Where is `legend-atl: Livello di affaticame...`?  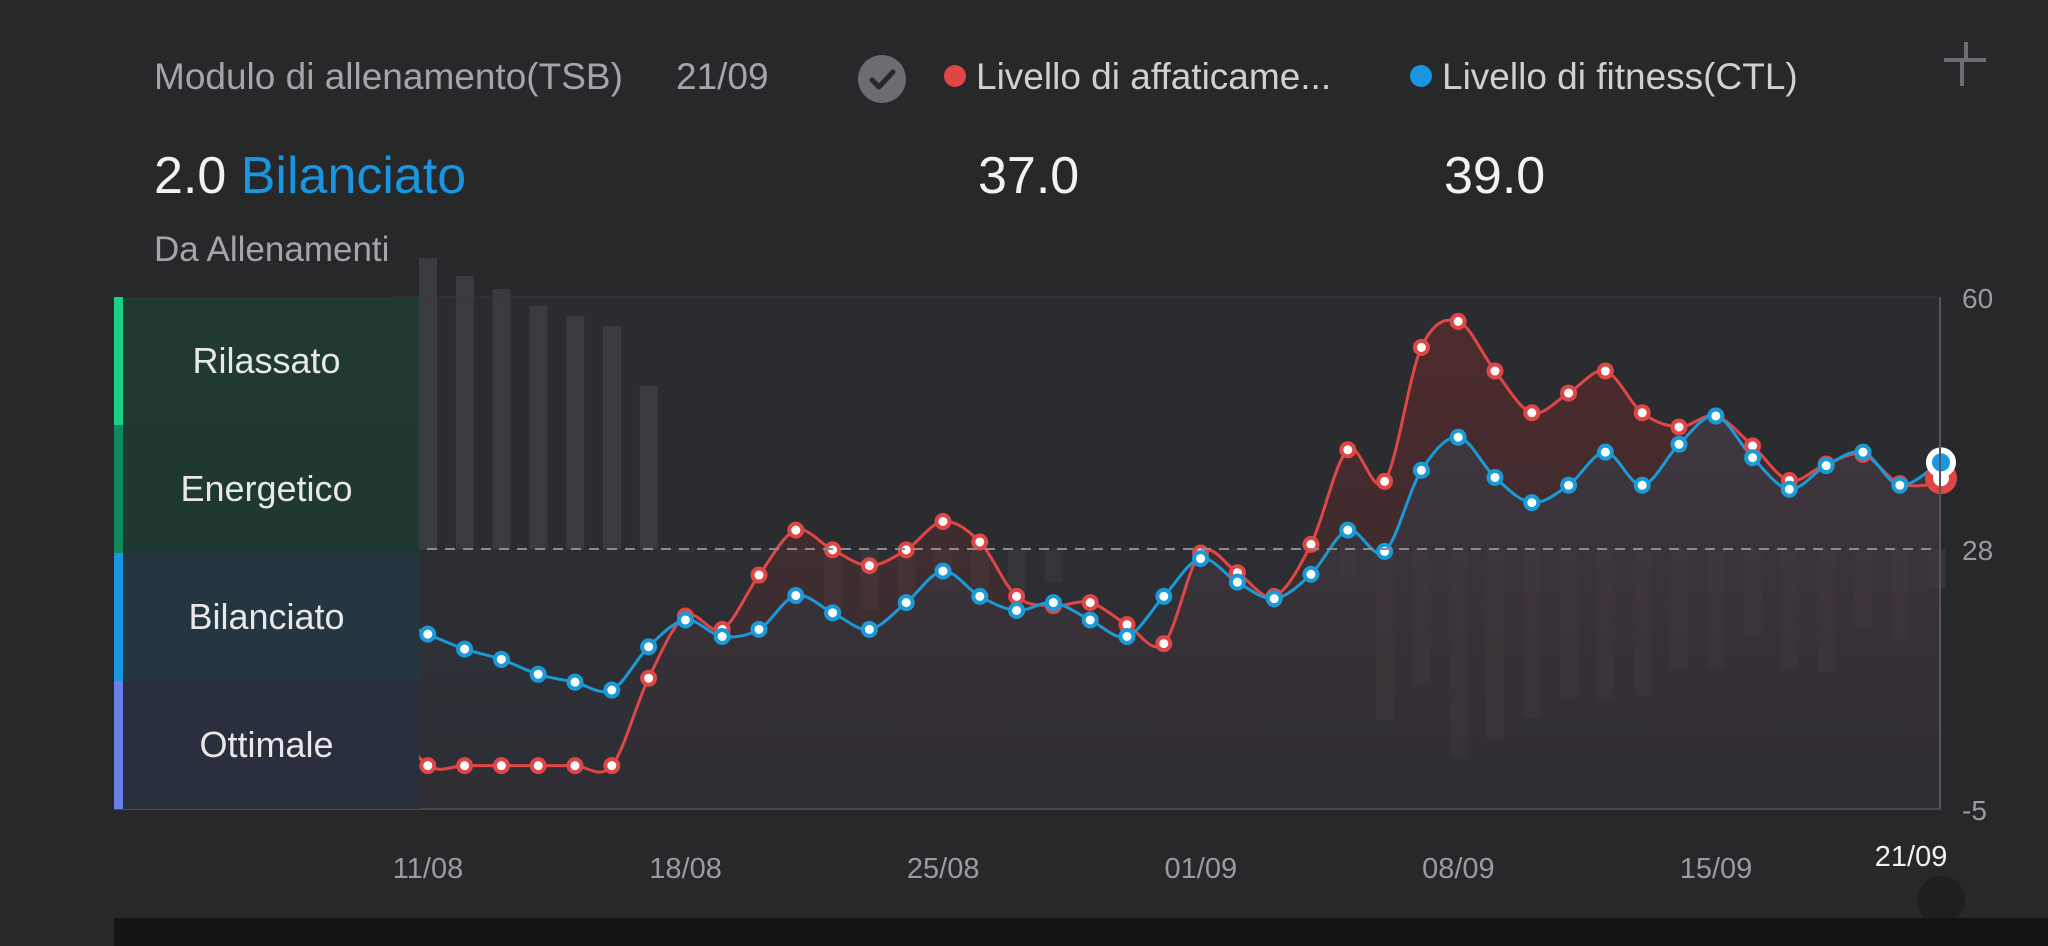 legend-atl: Livello di affaticame... is located at coordinates (1137, 77).